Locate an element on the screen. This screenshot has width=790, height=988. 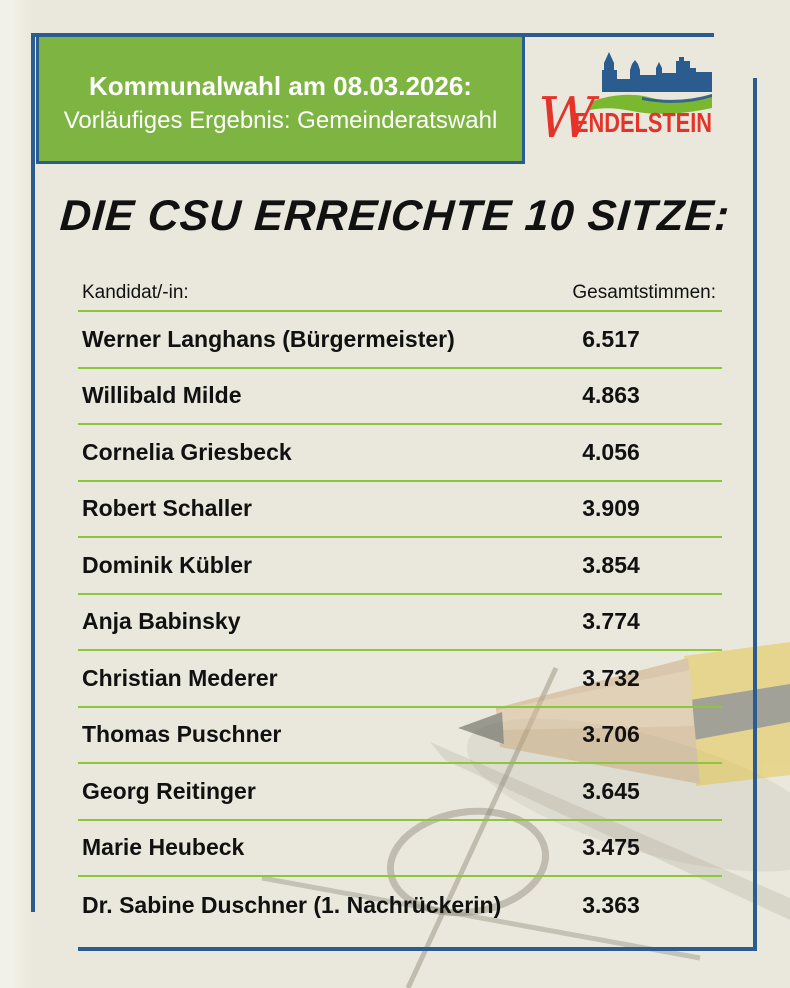
table-header: Kandidat/-in: Gesamtstimmen: is located at coordinates (400, 297).